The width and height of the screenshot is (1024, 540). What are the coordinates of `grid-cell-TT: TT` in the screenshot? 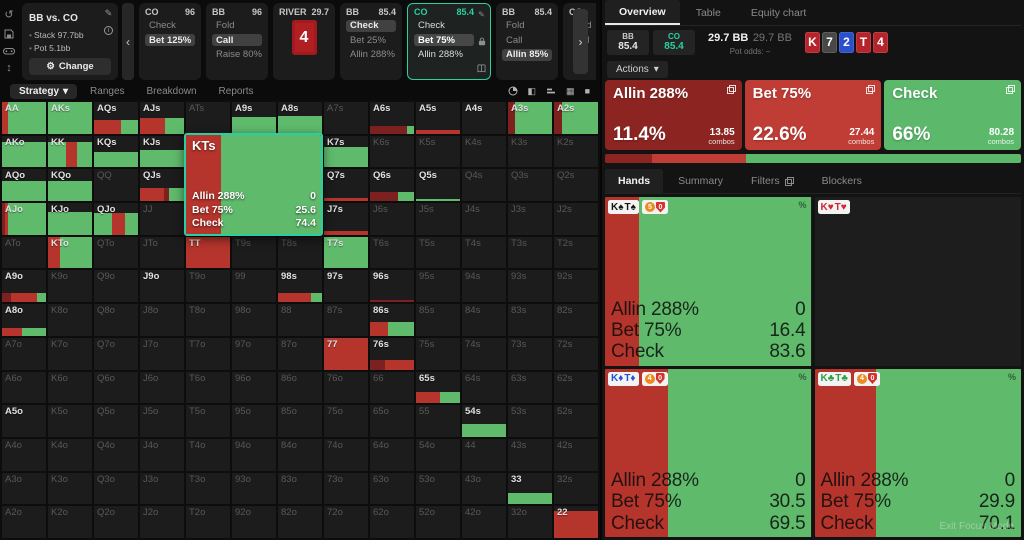 It's located at (208, 252).